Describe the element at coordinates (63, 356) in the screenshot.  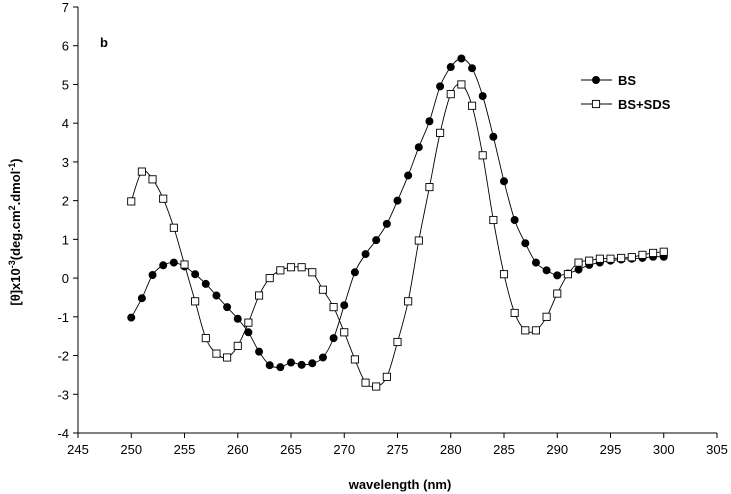
I see `y-tick-label: -2` at that location.